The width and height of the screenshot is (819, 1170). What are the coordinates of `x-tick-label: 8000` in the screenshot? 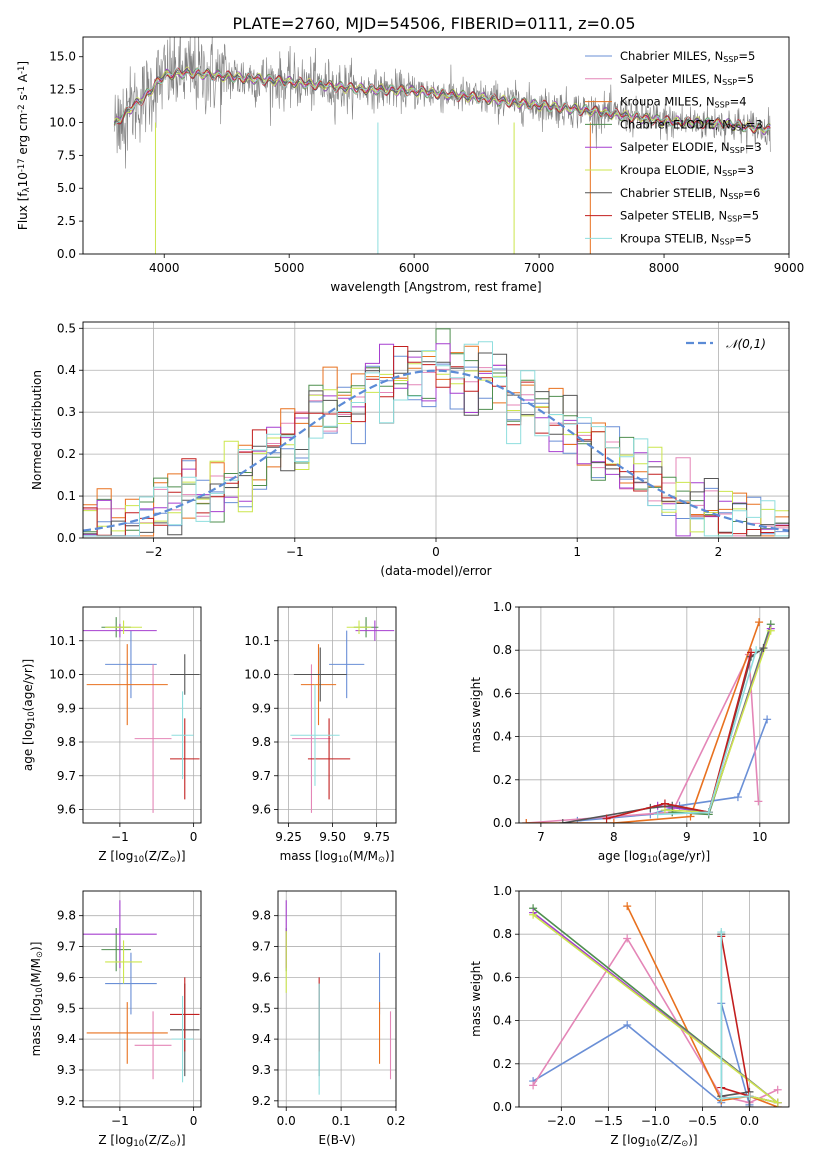 It's located at (664, 268).